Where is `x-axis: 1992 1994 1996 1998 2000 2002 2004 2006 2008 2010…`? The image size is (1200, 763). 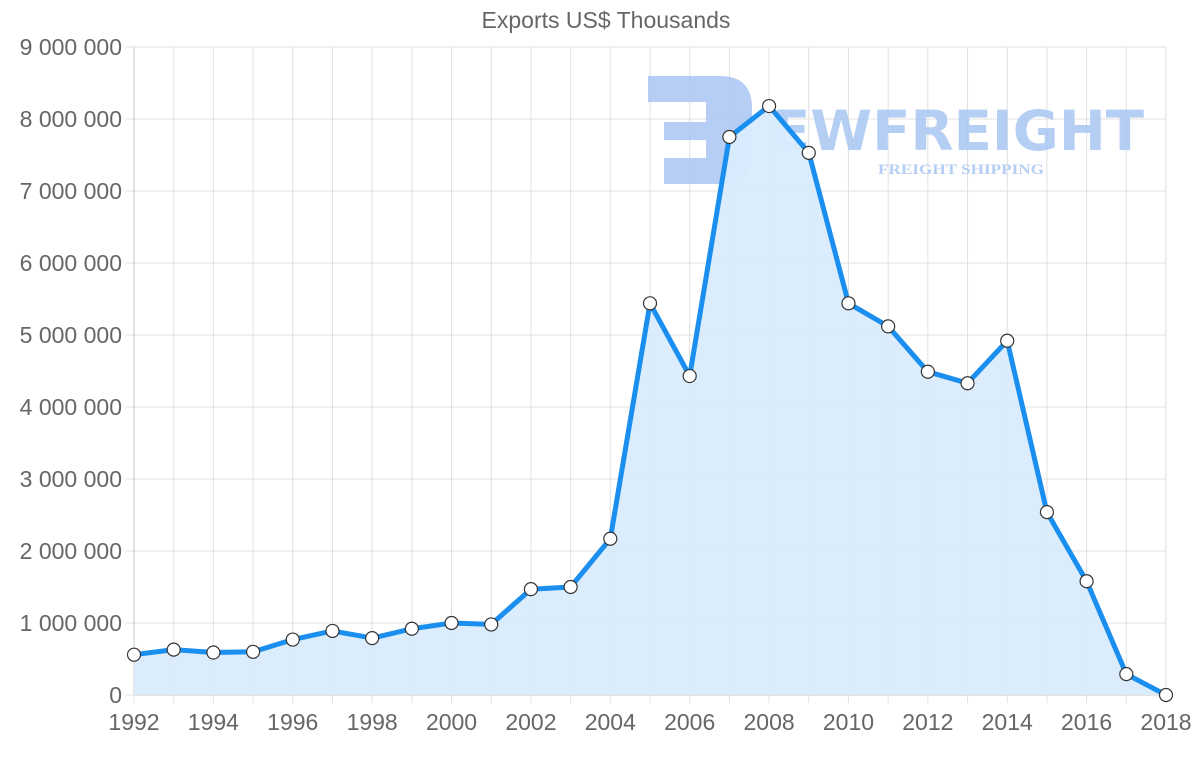
x-axis: 1992 1994 1996 1998 2000 2002 2004 2006 2008 2010… is located at coordinates (649, 722).